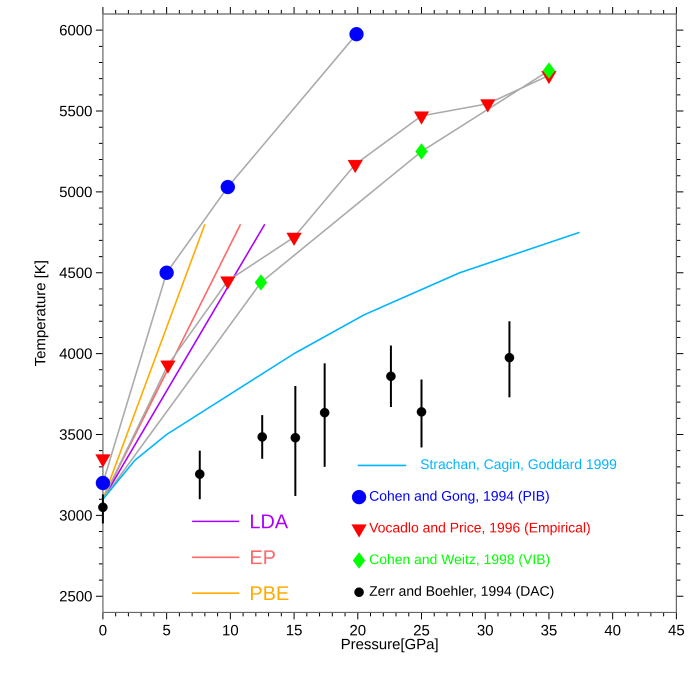 The width and height of the screenshot is (688, 680). I want to click on legend-label: Strachan, Cagin, Goddard 1999, so click(518, 465).